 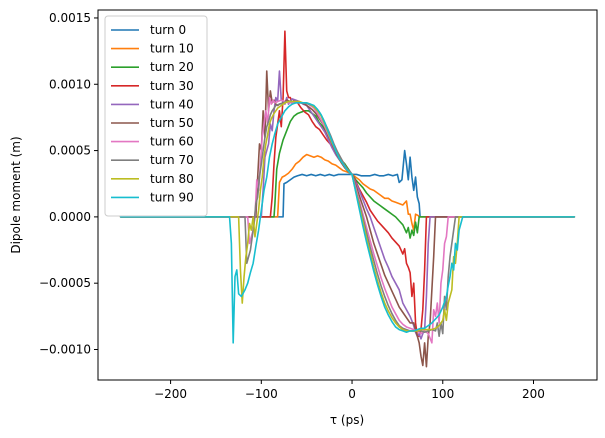 I want to click on legend-label: turn 80, so click(x=172, y=179).